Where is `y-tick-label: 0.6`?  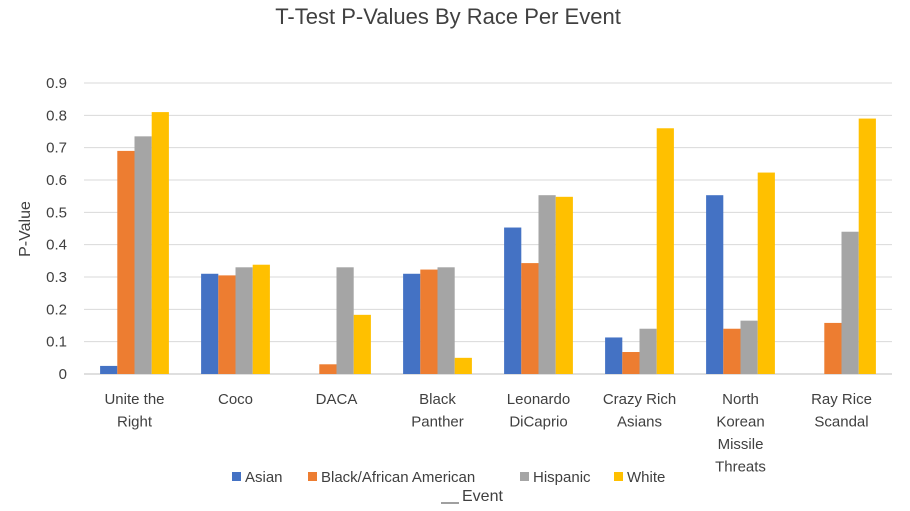 y-tick-label: 0.6 is located at coordinates (56, 180).